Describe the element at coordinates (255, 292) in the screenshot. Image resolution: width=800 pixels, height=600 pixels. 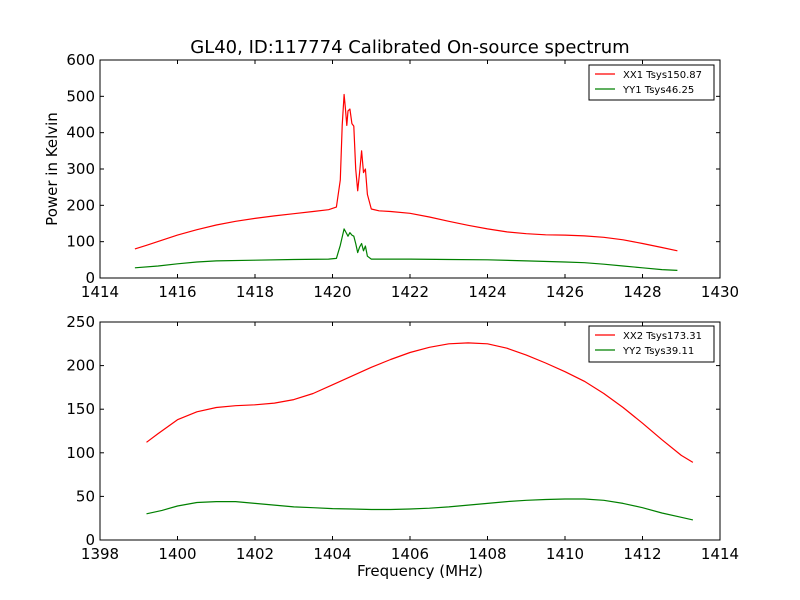
I see `plot-1-x-tick-label: 1418` at that location.